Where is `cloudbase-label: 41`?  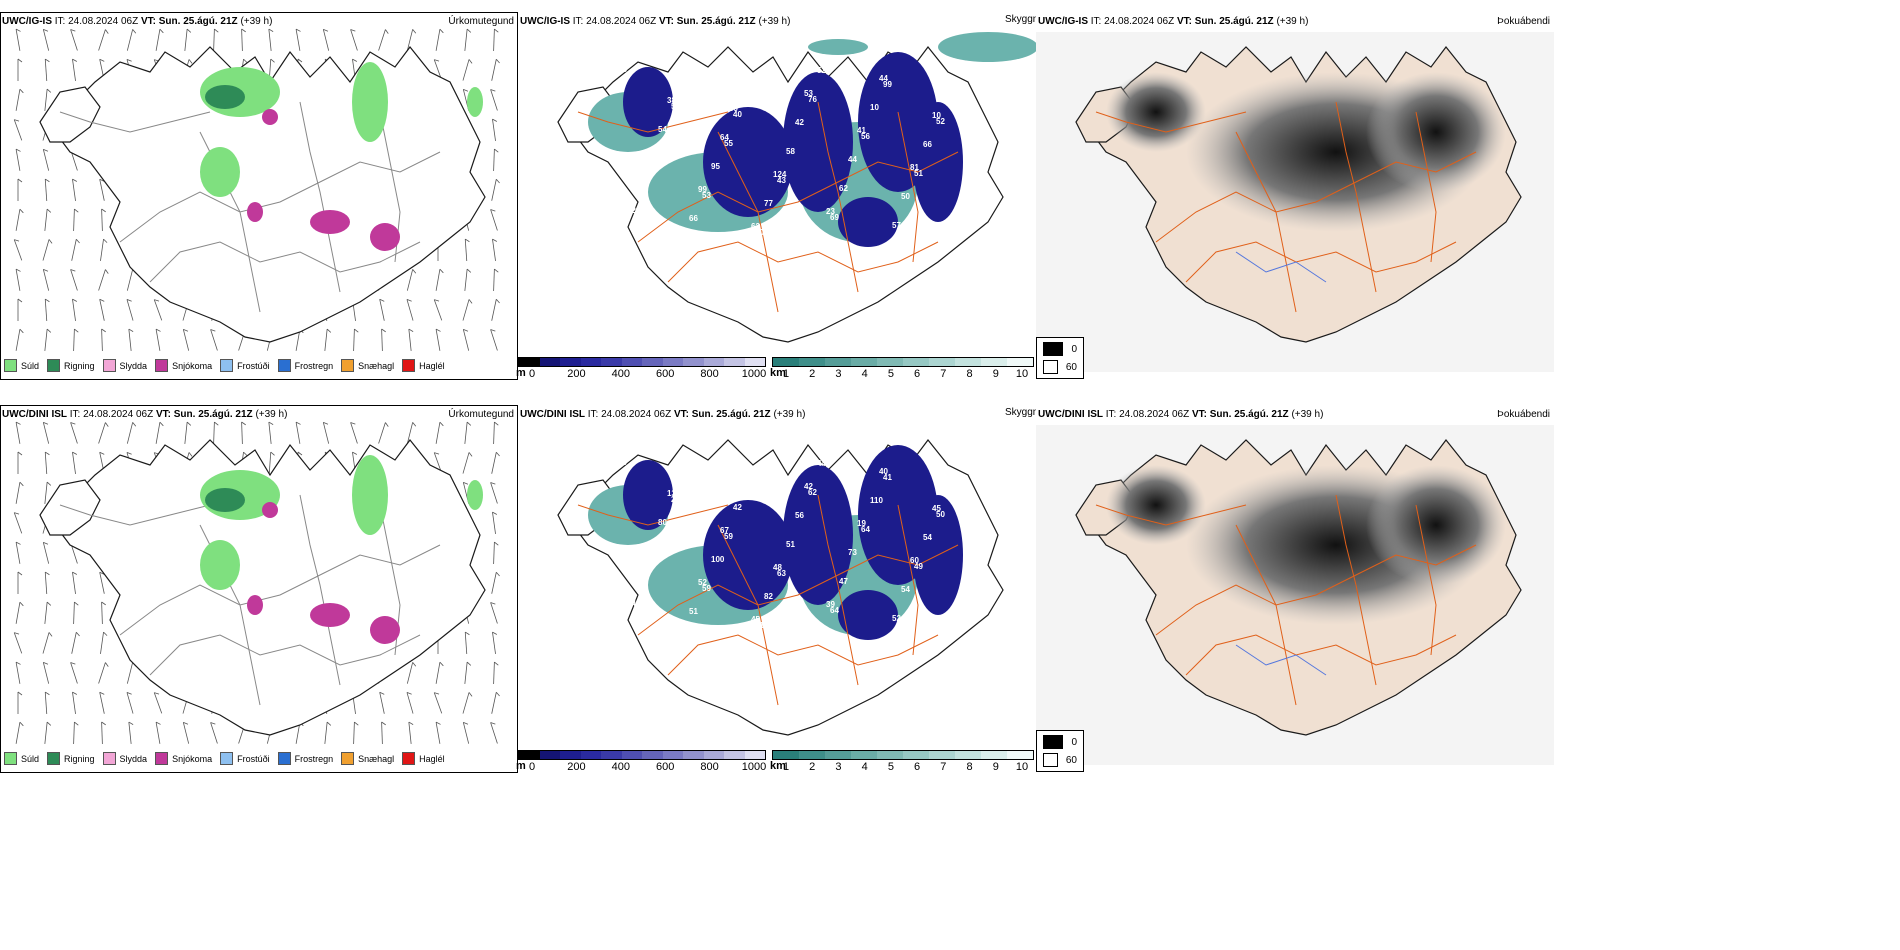
cloudbase-label: 41 is located at coordinates (861, 130).